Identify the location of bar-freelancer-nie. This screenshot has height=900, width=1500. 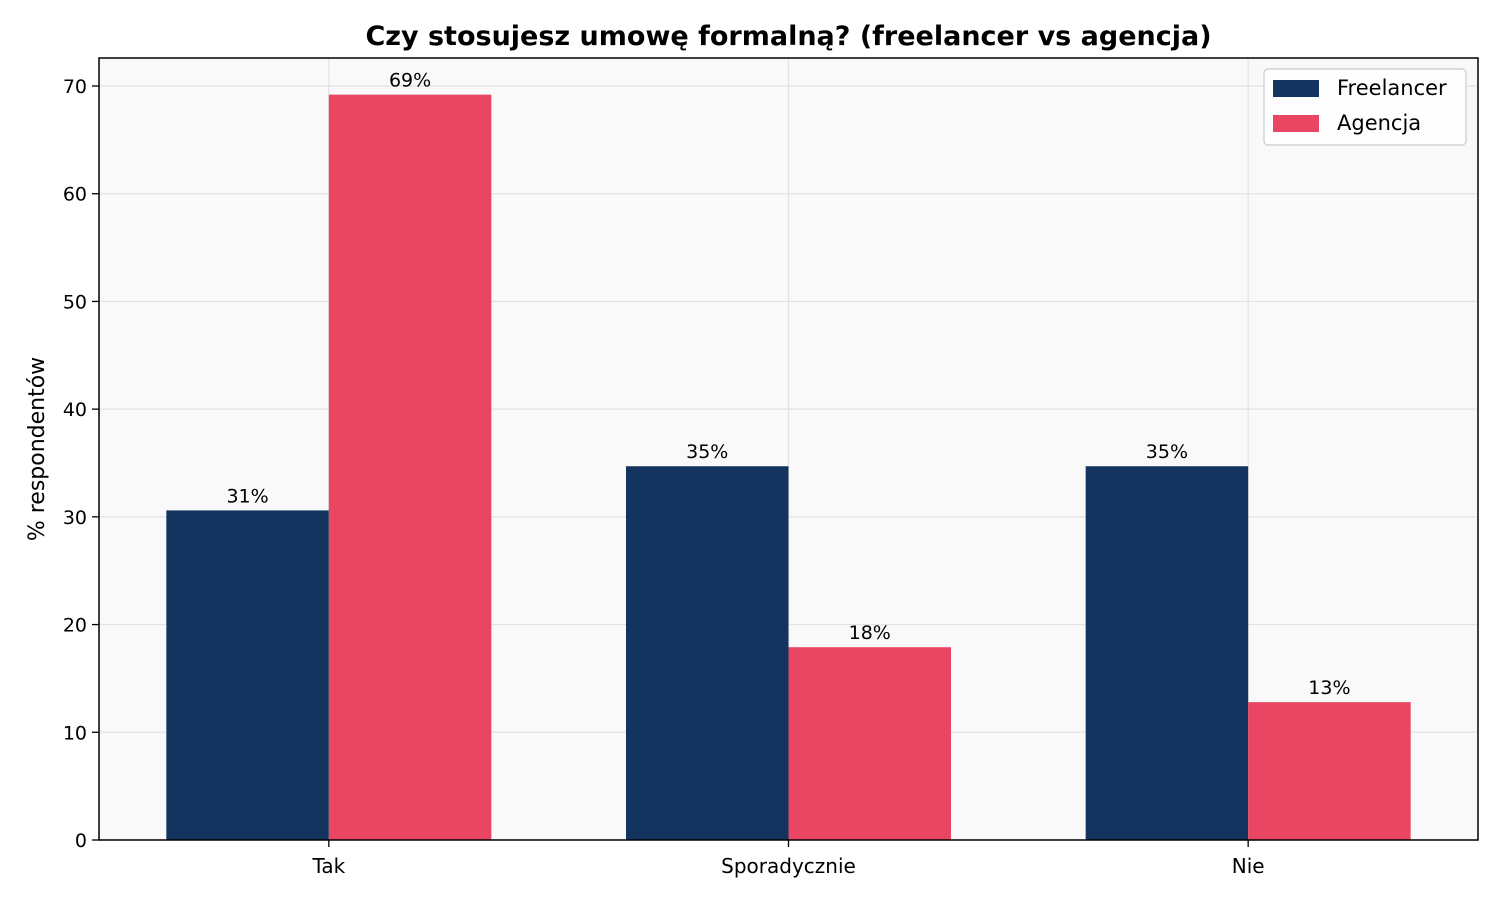
(1167, 653).